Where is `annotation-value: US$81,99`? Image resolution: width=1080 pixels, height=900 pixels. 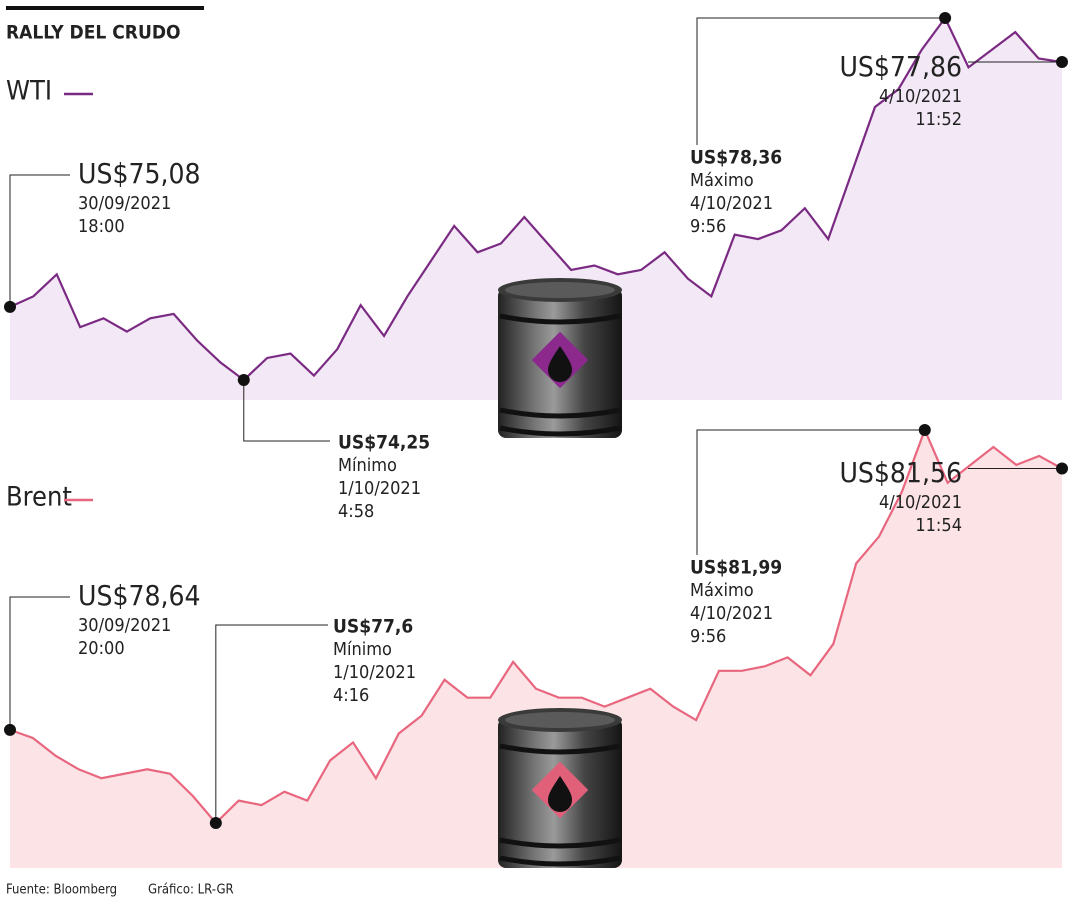 annotation-value: US$81,99 is located at coordinates (736, 568).